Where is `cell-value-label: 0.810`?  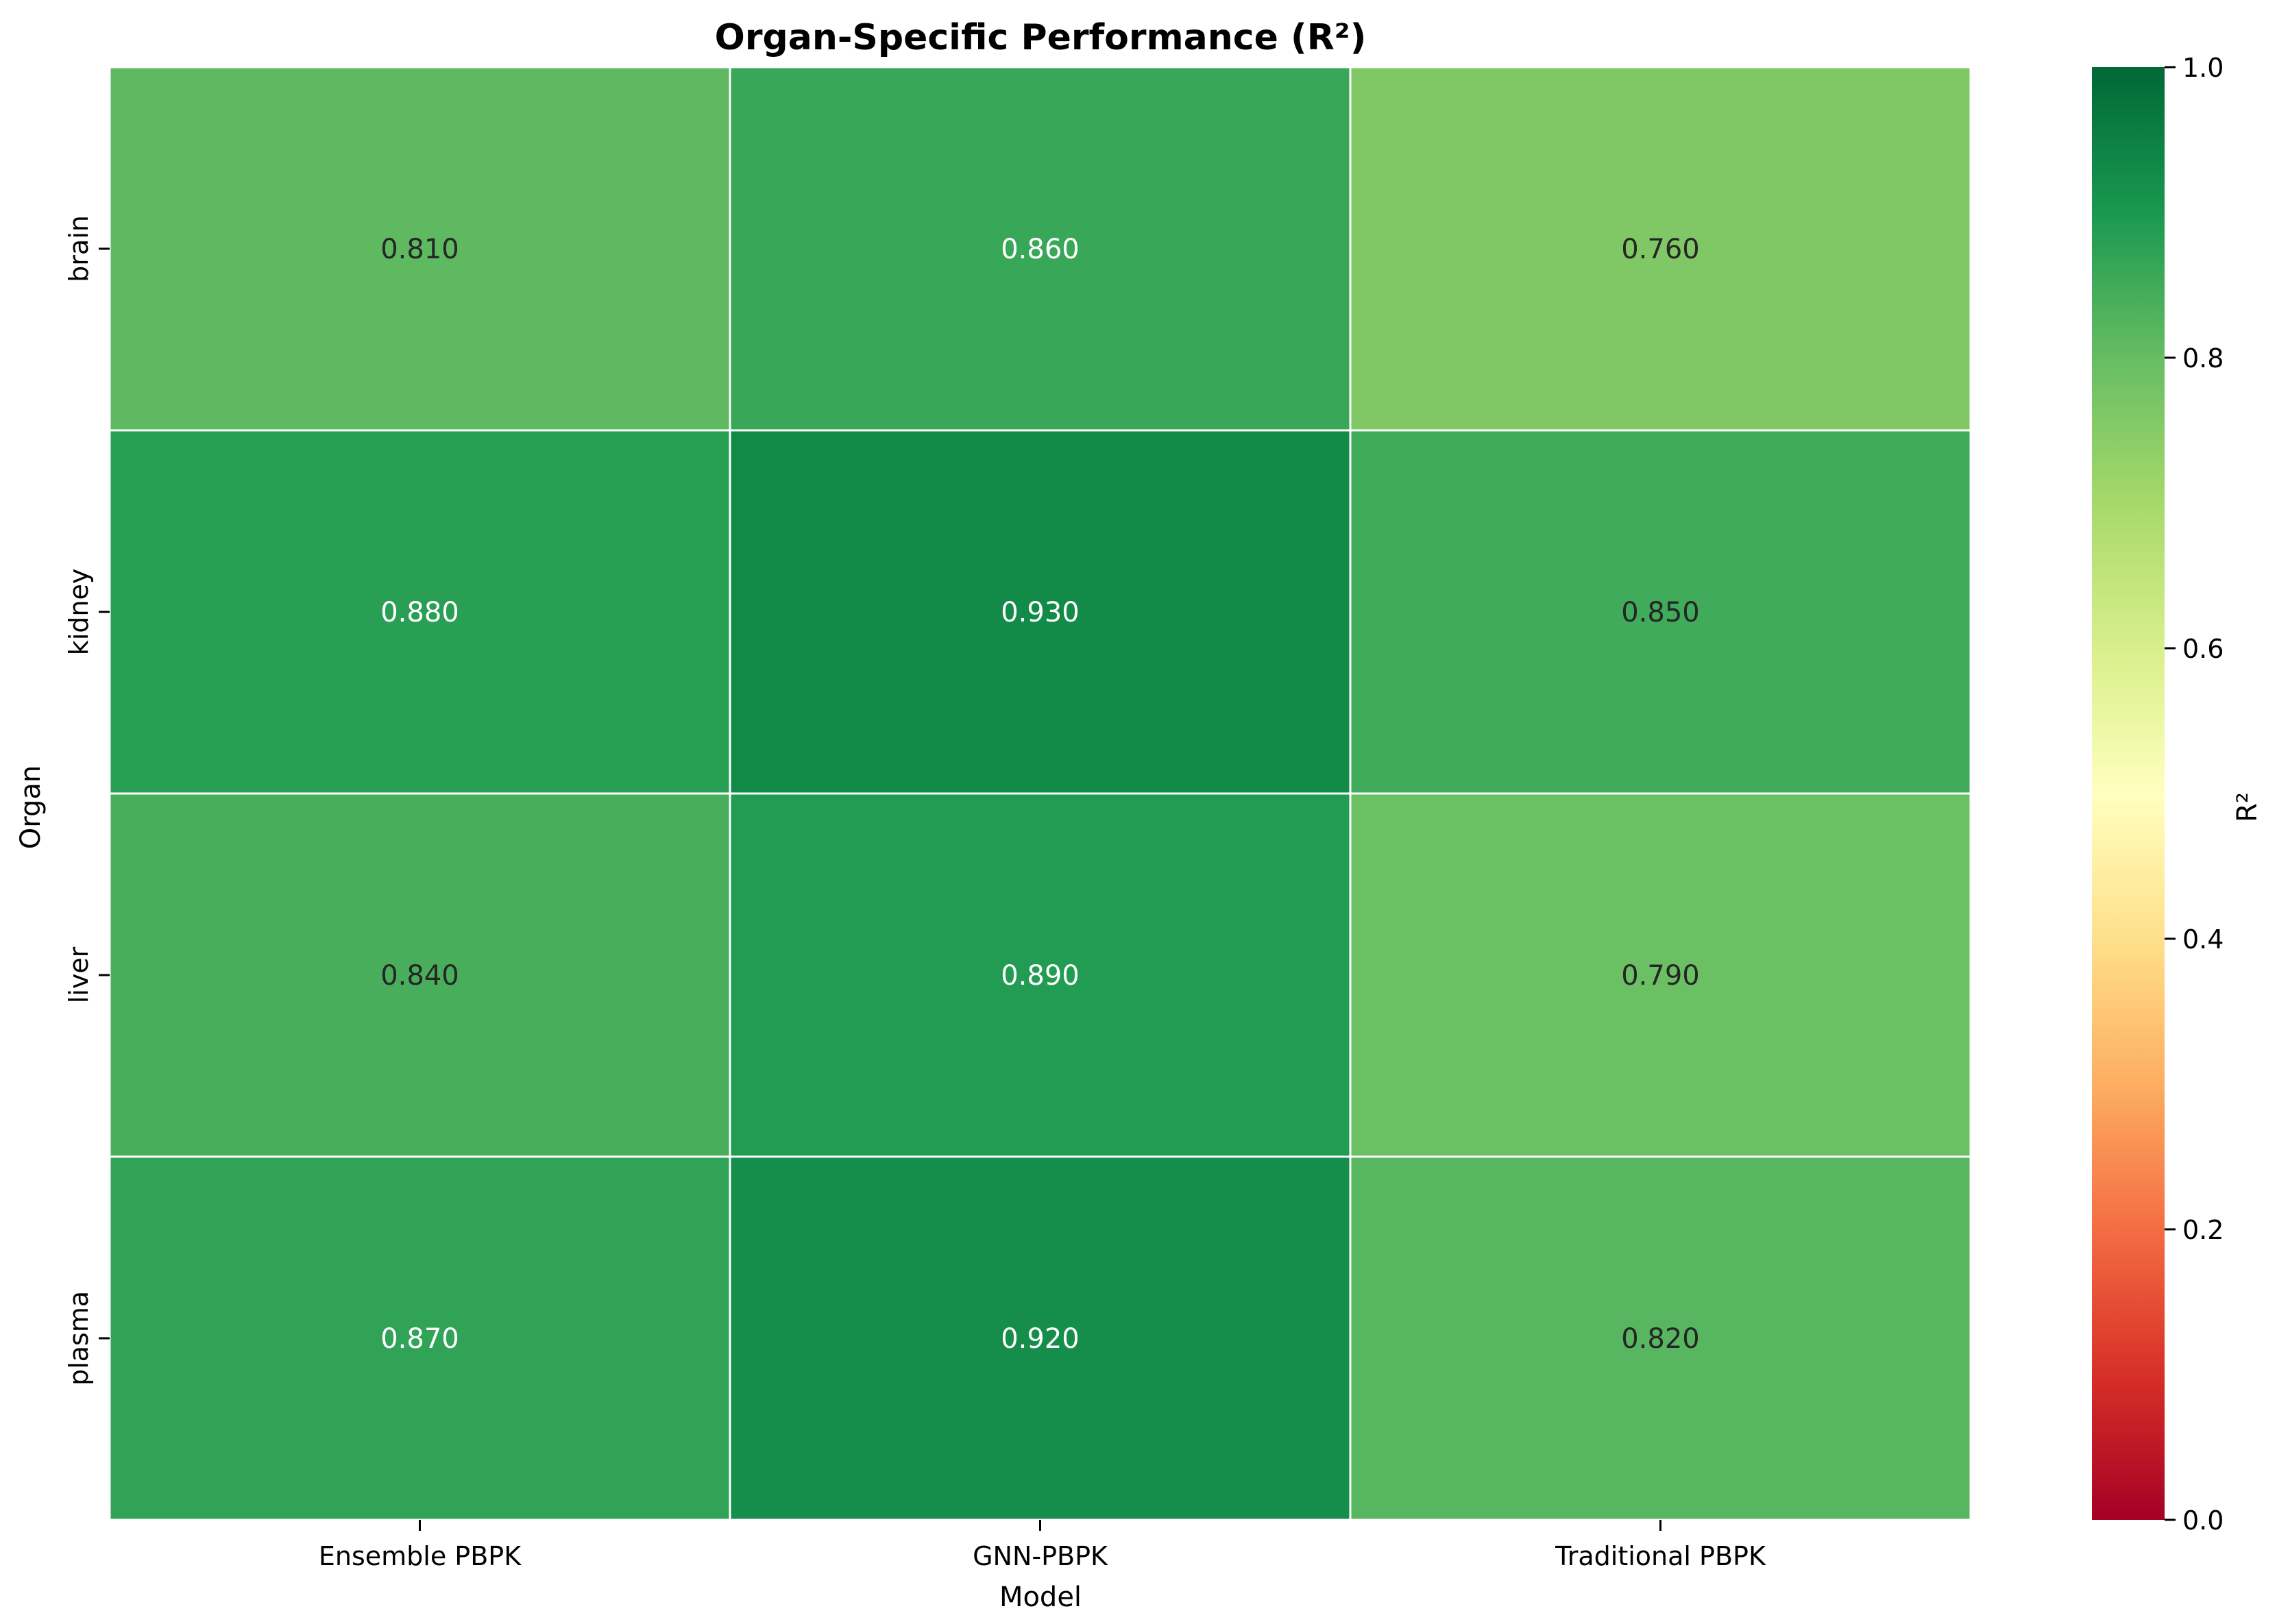
cell-value-label: 0.810 is located at coordinates (419, 250).